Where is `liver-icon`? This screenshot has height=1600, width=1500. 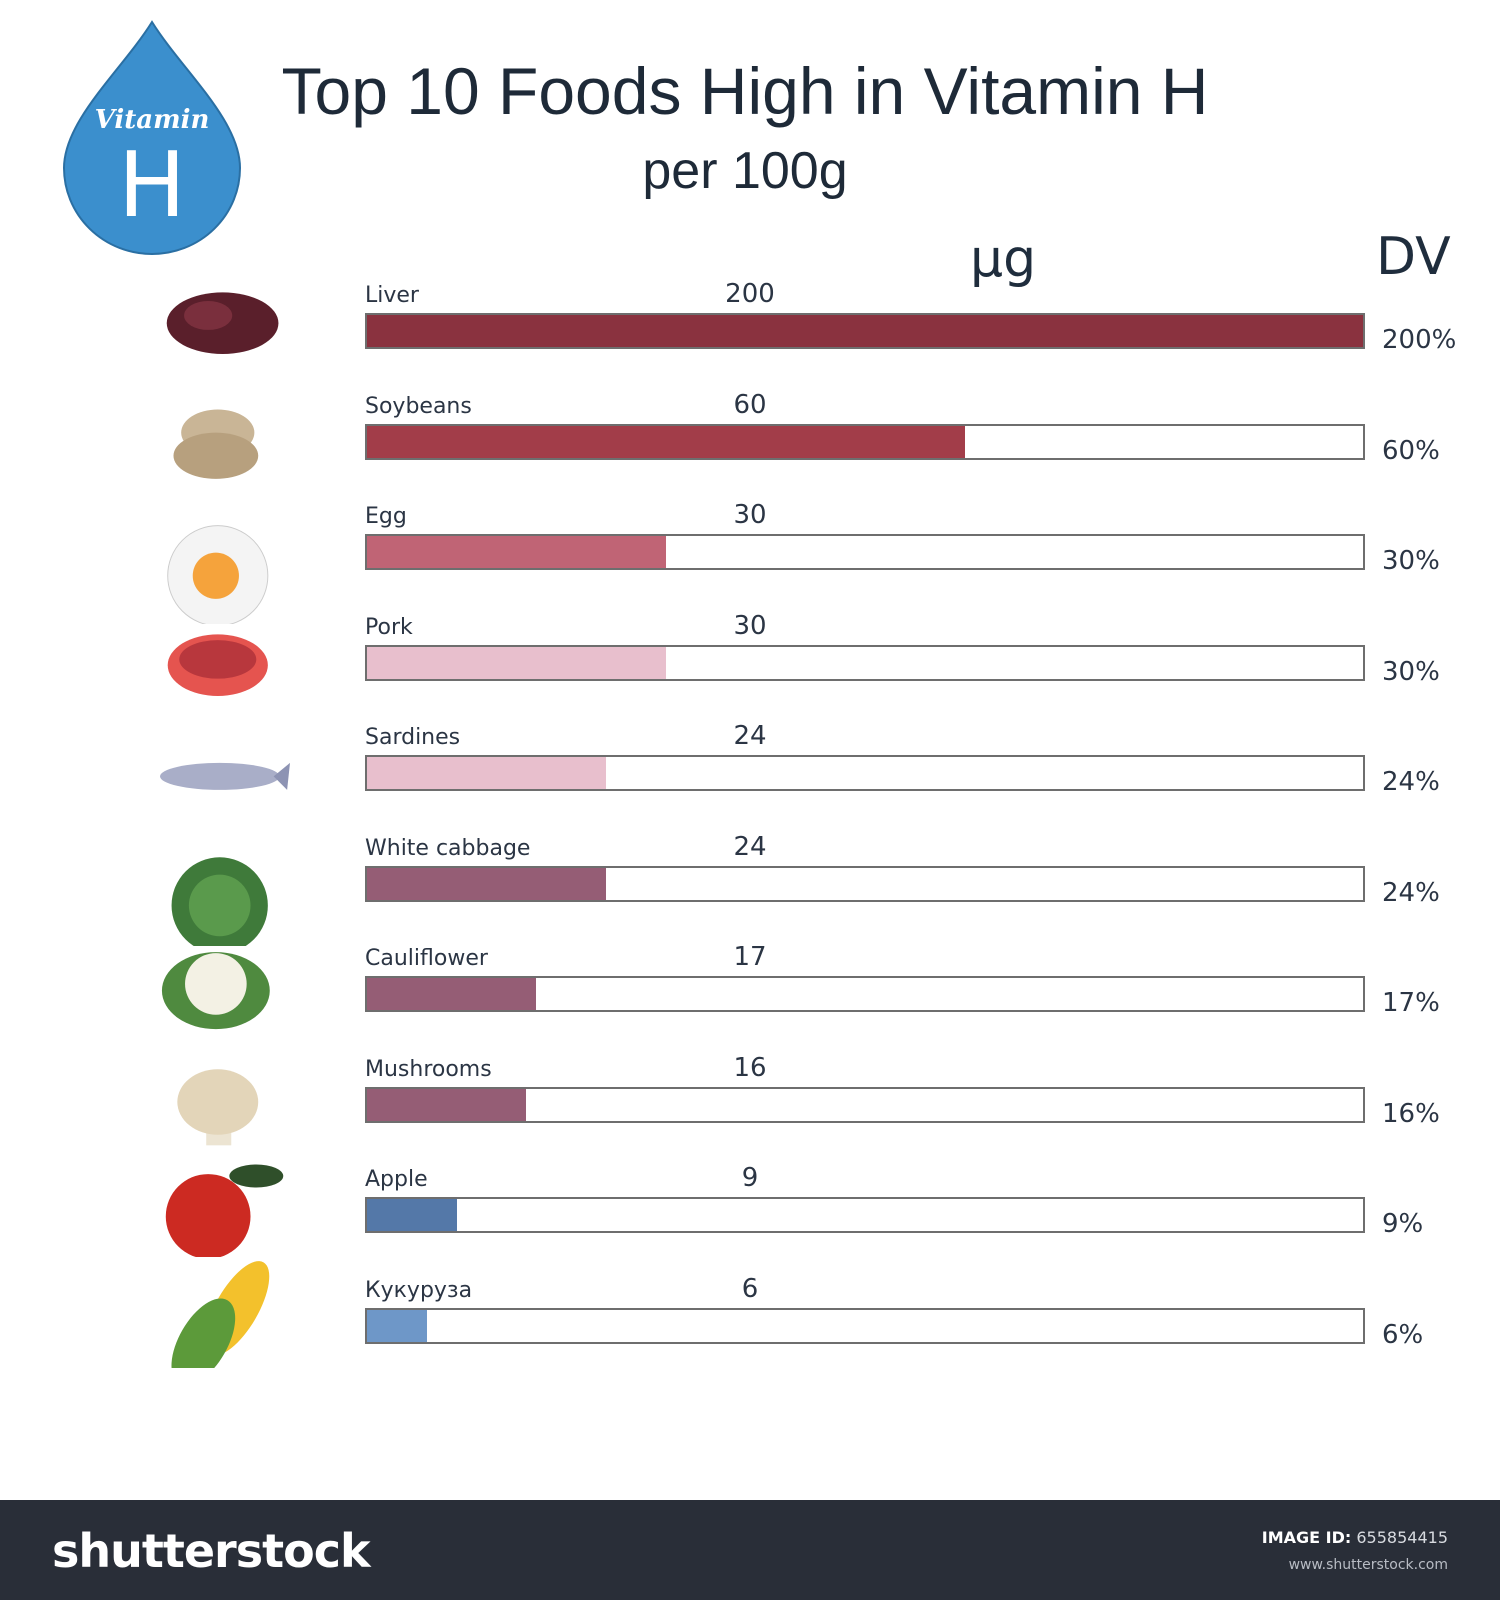
liver-icon is located at coordinates (222, 323).